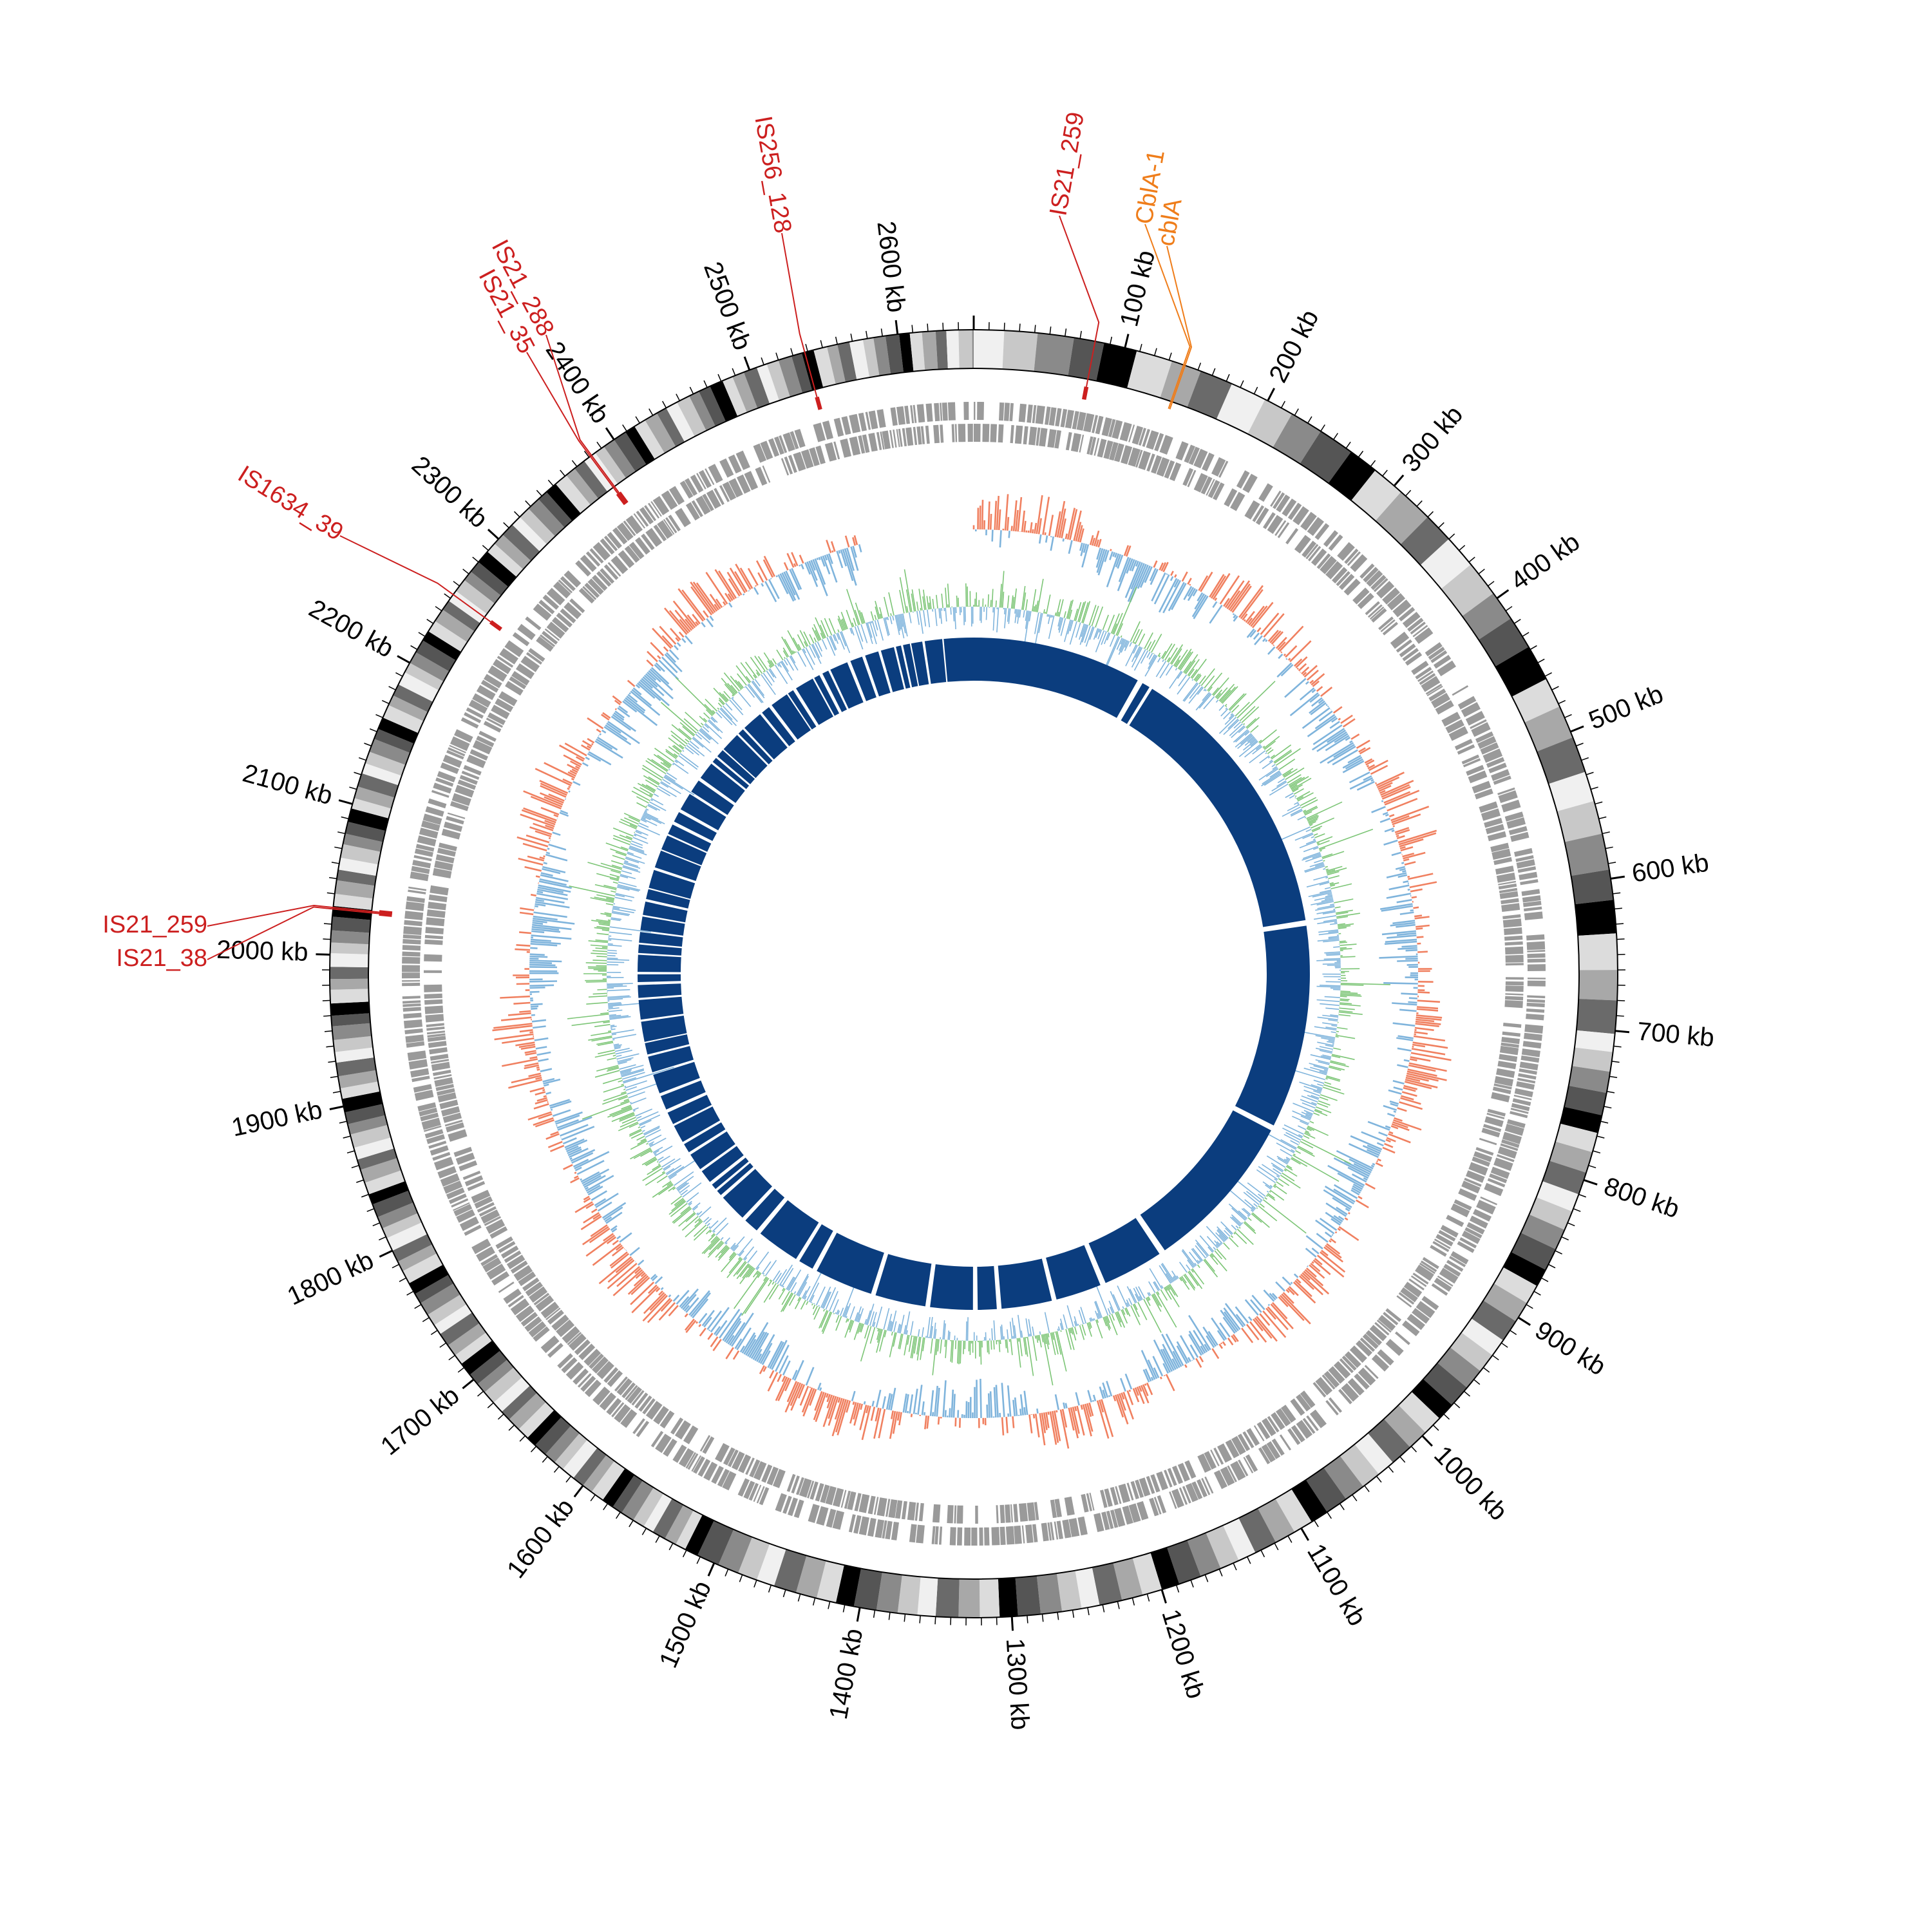 Image resolution: width=1932 pixels, height=1932 pixels. Describe the element at coordinates (277, 1118) in the screenshot. I see `scale-tick-label: 1900 kb` at that location.